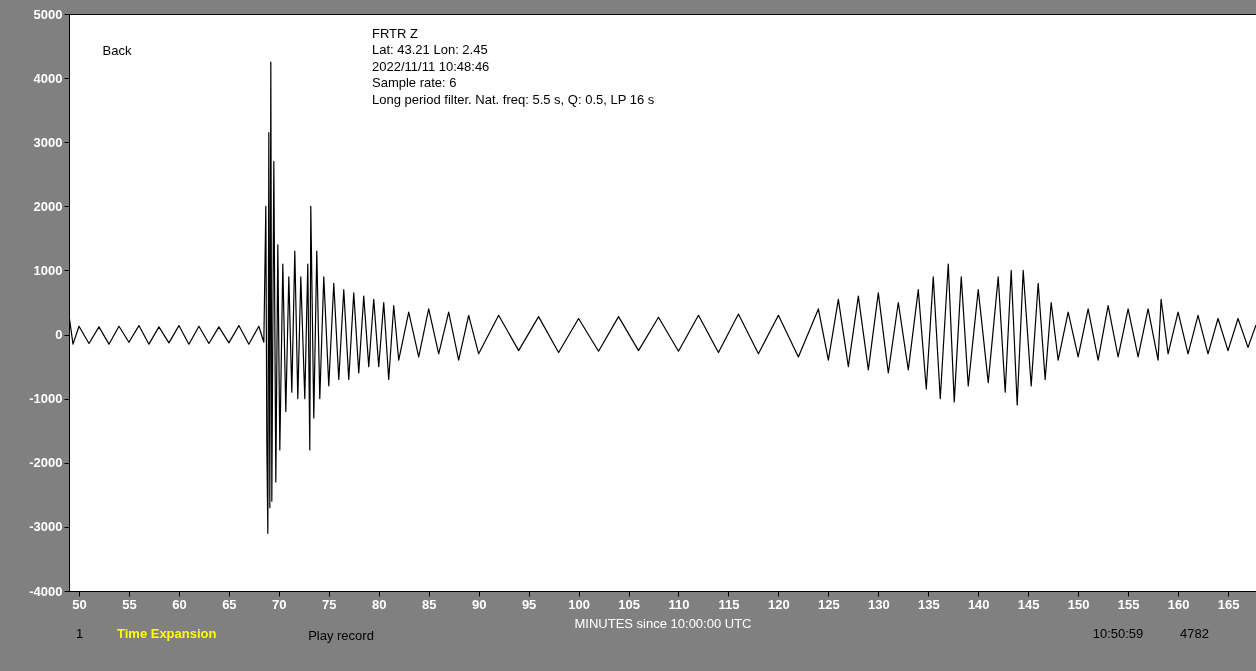 The height and width of the screenshot is (671, 1256). What do you see at coordinates (429, 604) in the screenshot?
I see `x-tick-label: 85` at bounding box center [429, 604].